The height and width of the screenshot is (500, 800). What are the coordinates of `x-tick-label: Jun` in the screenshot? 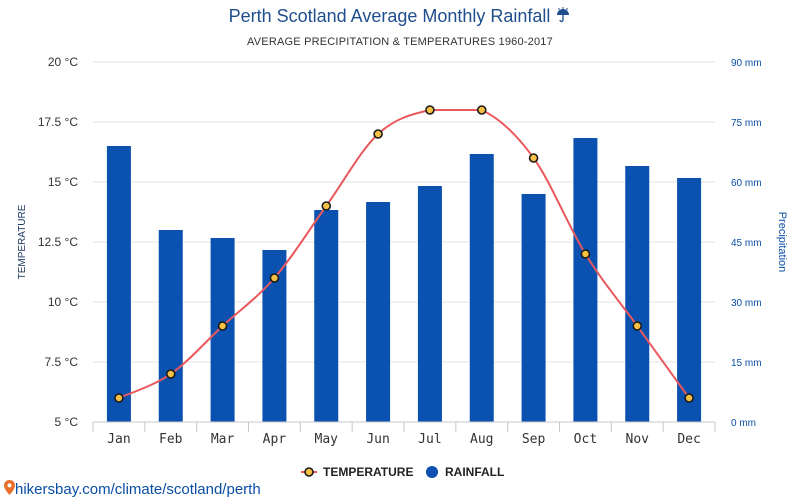 It's located at (377, 439).